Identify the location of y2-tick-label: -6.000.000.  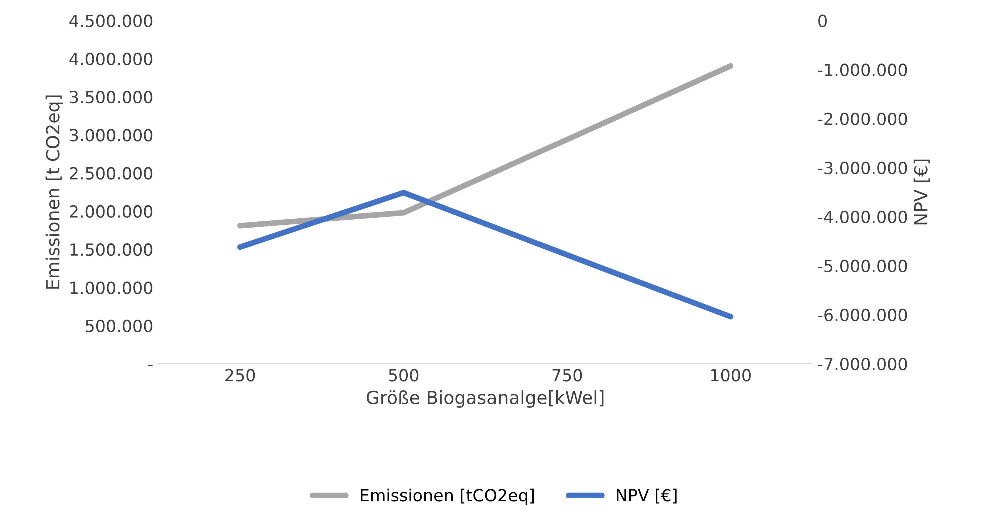
(863, 315).